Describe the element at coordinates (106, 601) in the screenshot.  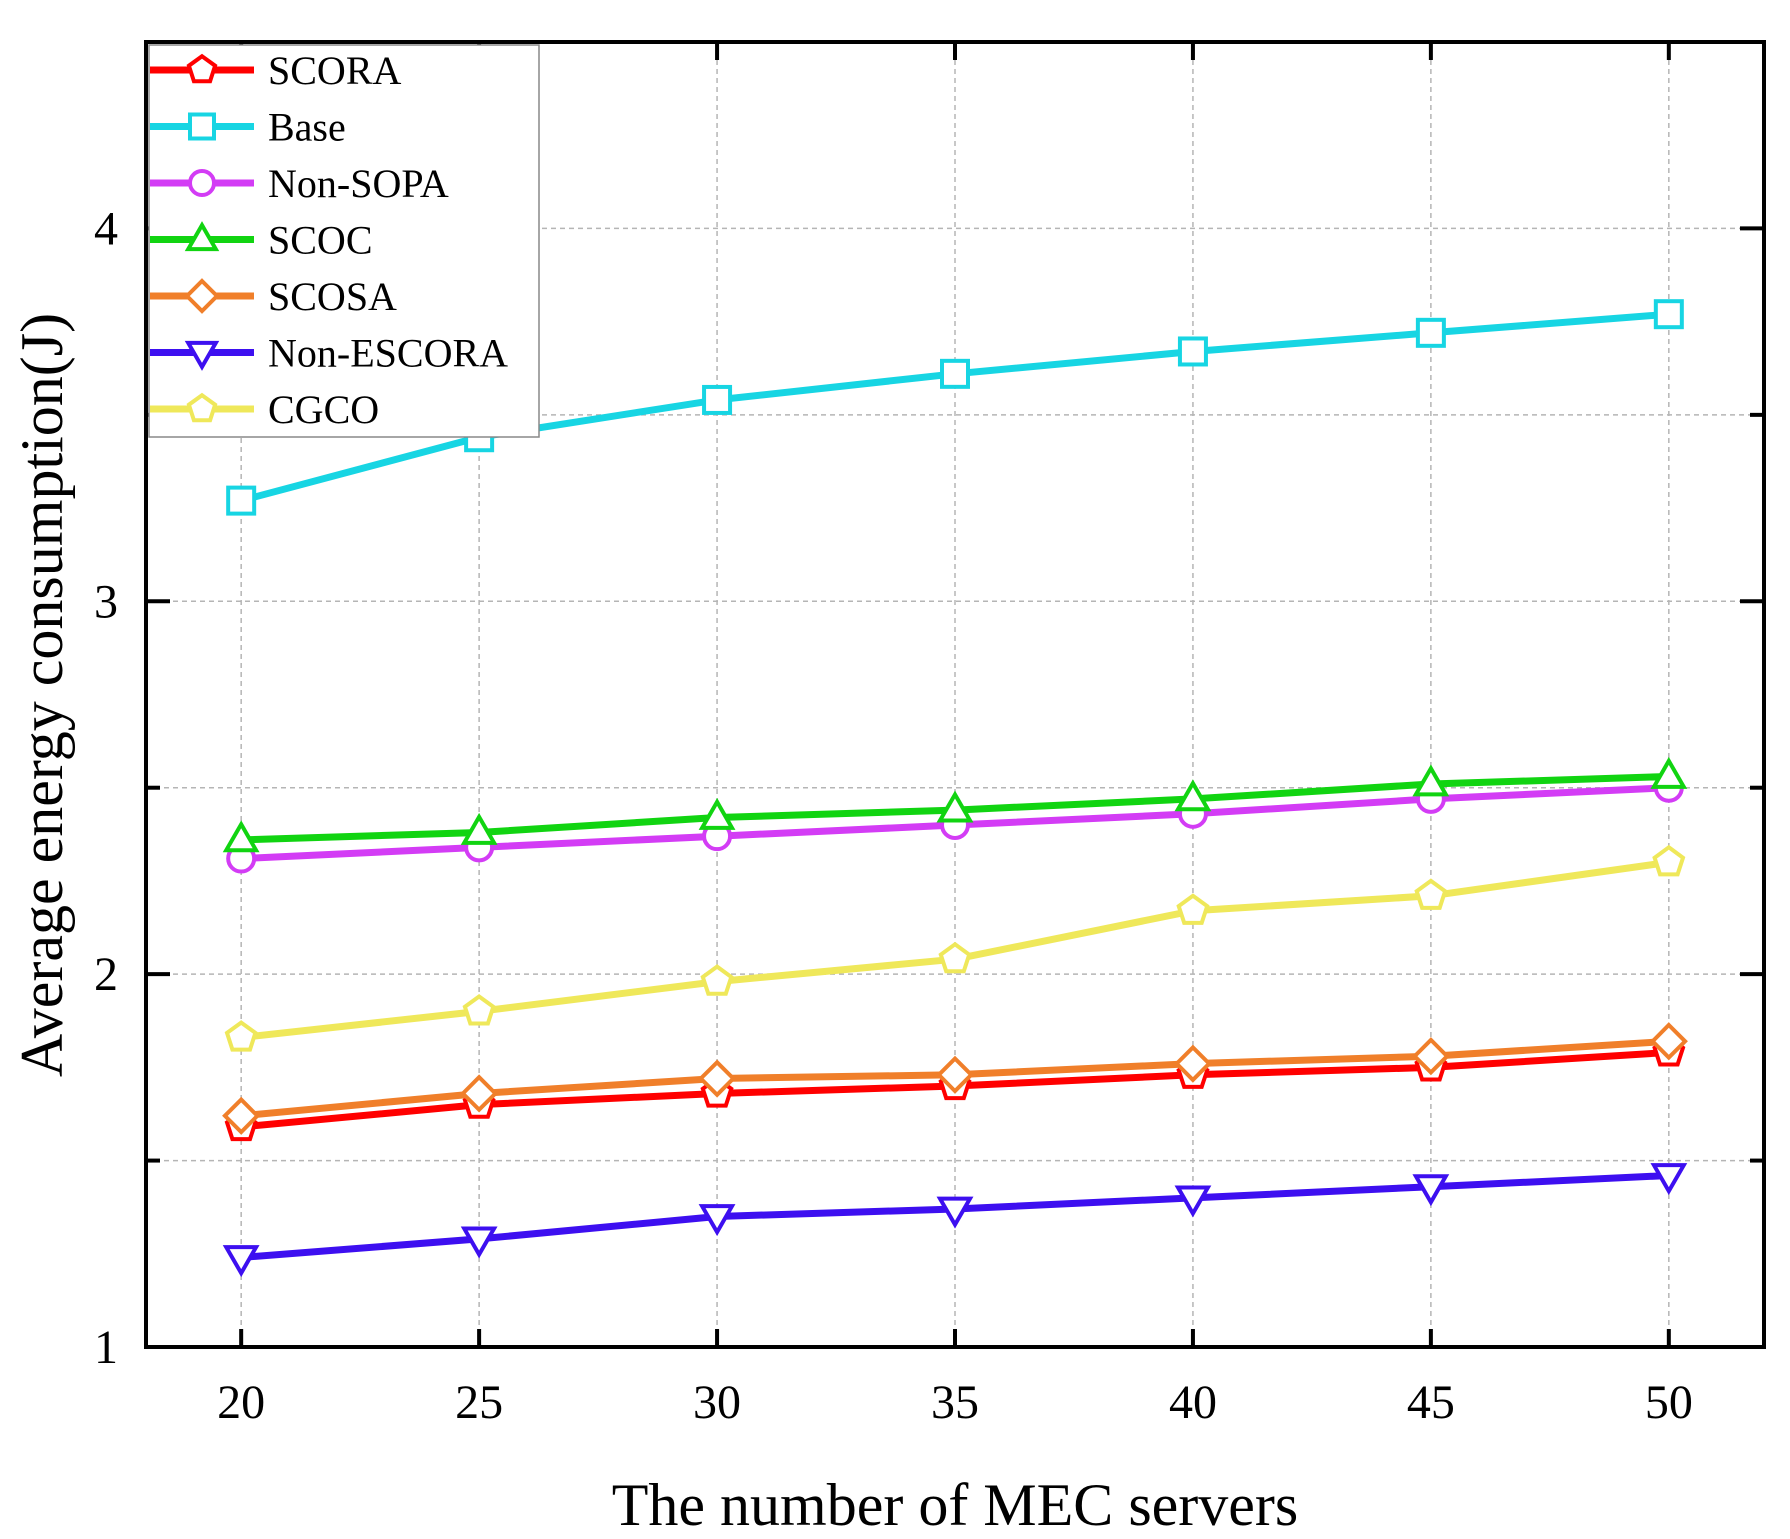
I see `y-tick-label: 3` at that location.